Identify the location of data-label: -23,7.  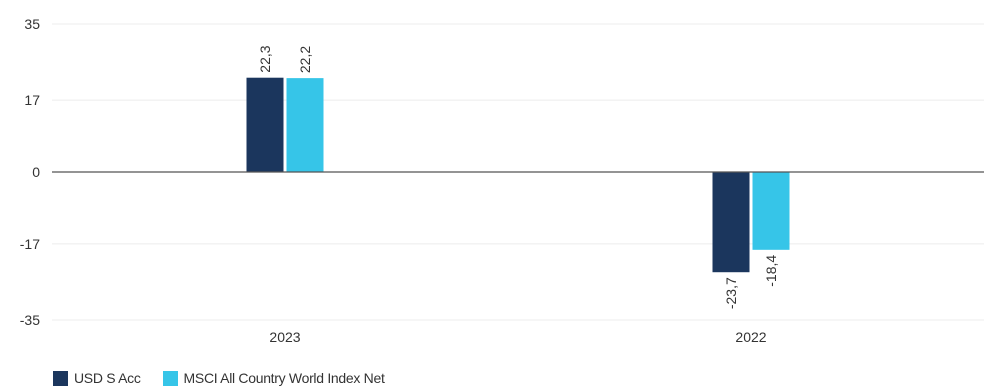
(731, 293).